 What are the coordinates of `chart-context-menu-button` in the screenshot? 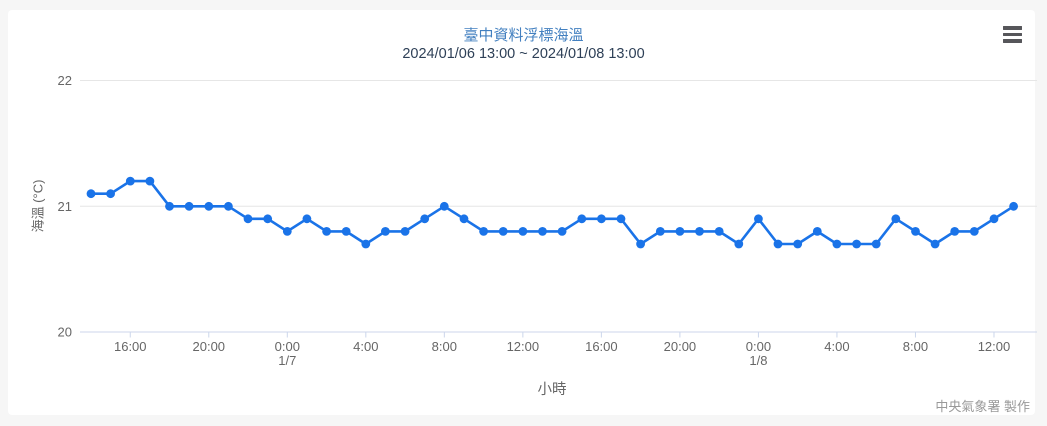 It's located at (1013, 34).